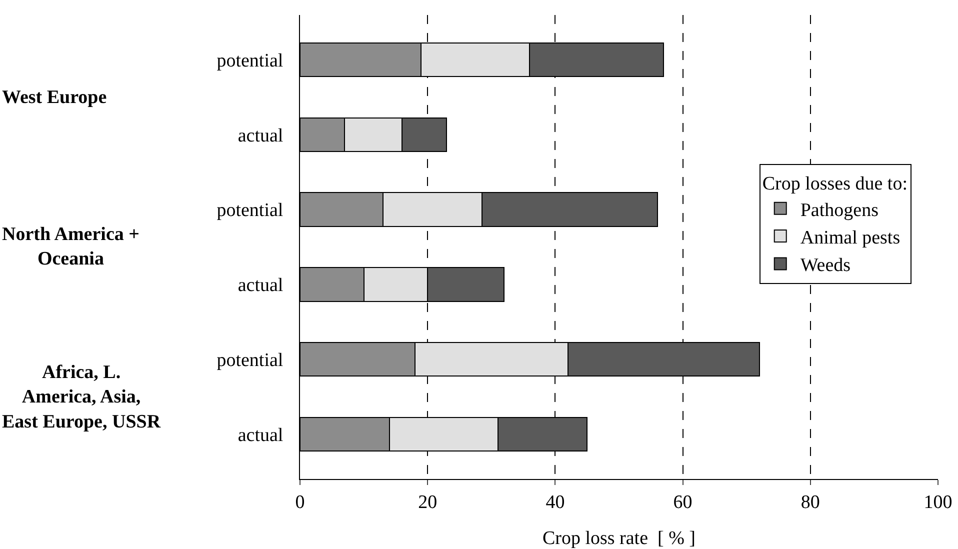  What do you see at coordinates (619, 538) in the screenshot?
I see `x-axis-title: Crop loss rate [ % ]` at bounding box center [619, 538].